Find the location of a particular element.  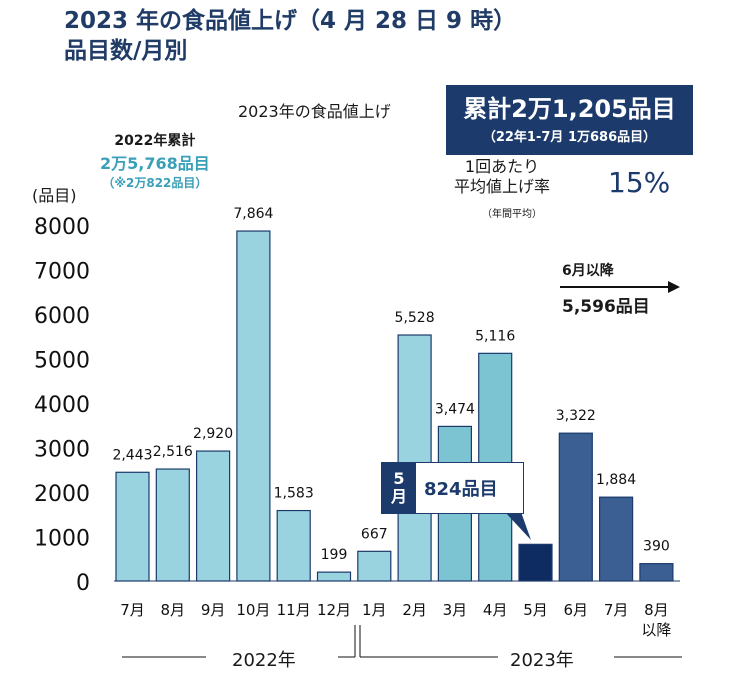

x-tick-label: 2月 is located at coordinates (414, 610).